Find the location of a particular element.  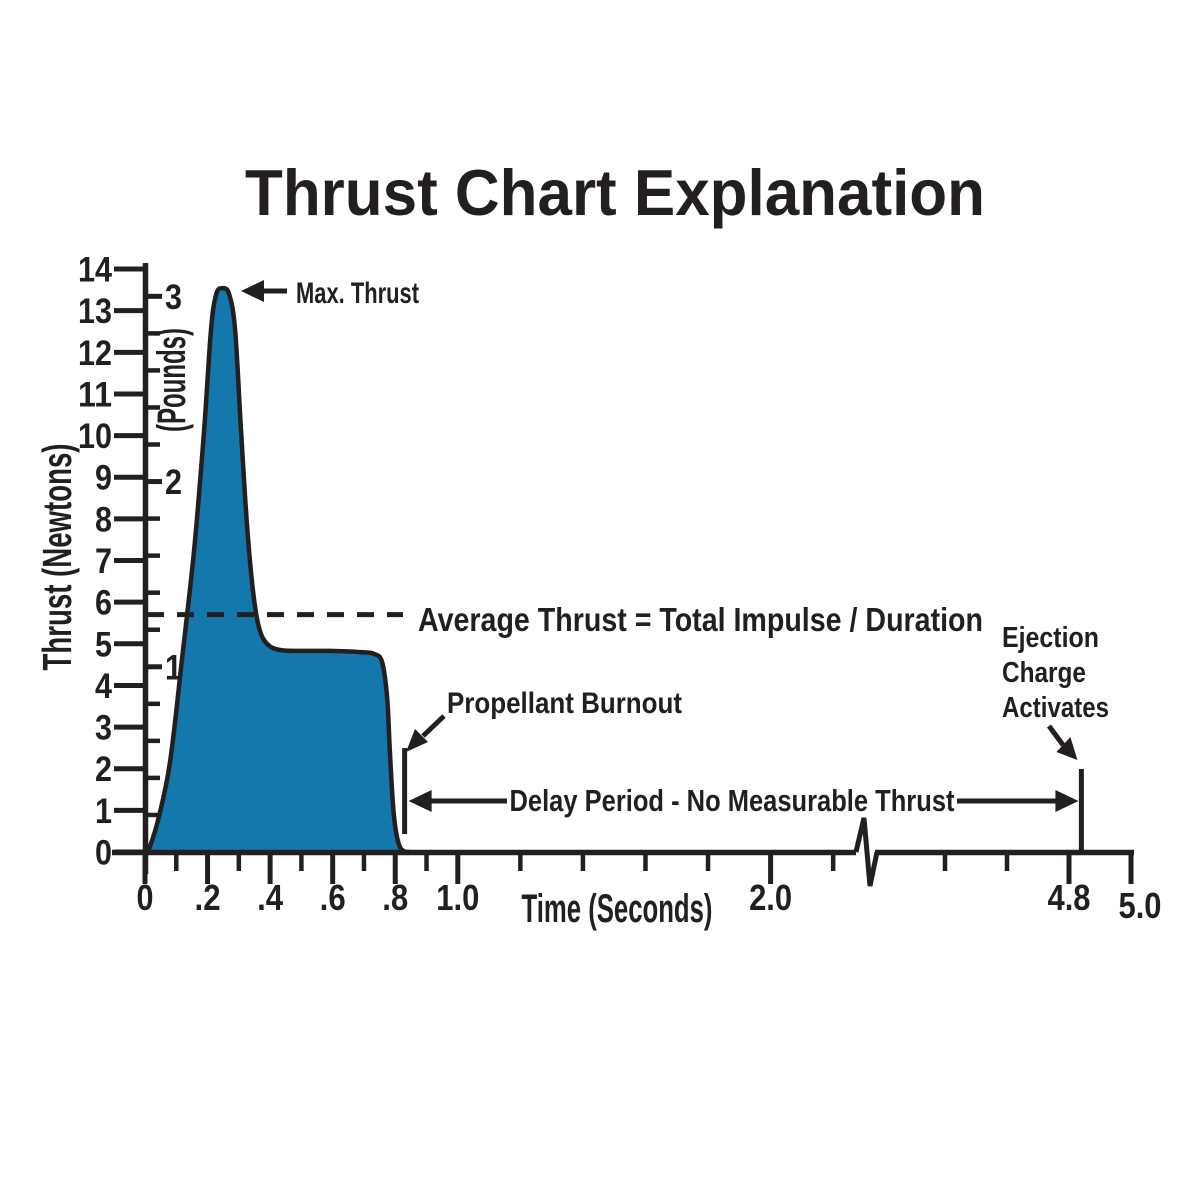

thrust-curve-area is located at coordinates (279, 570).